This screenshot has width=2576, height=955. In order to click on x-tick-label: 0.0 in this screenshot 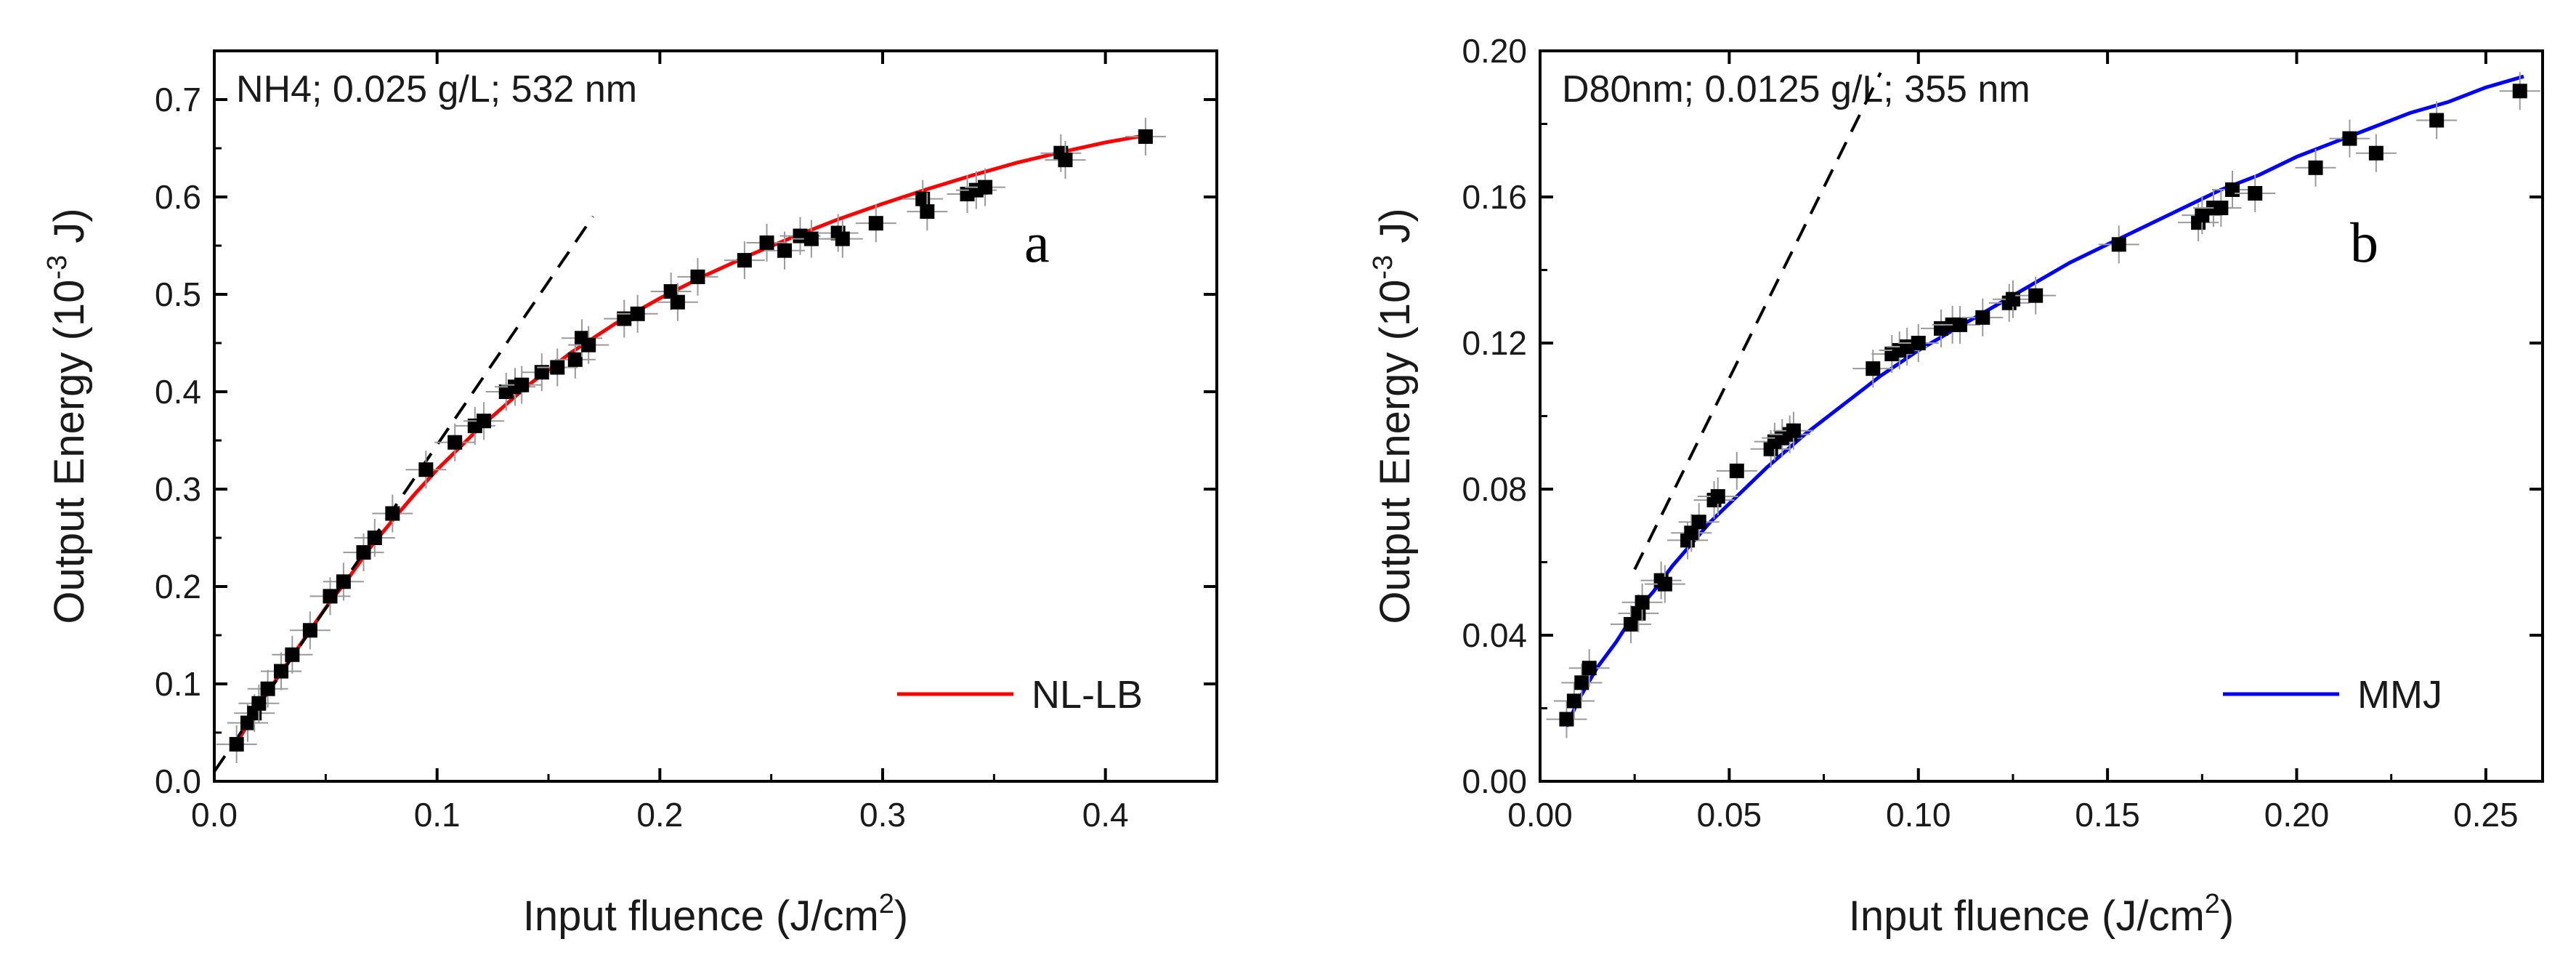, I will do `click(214, 815)`.